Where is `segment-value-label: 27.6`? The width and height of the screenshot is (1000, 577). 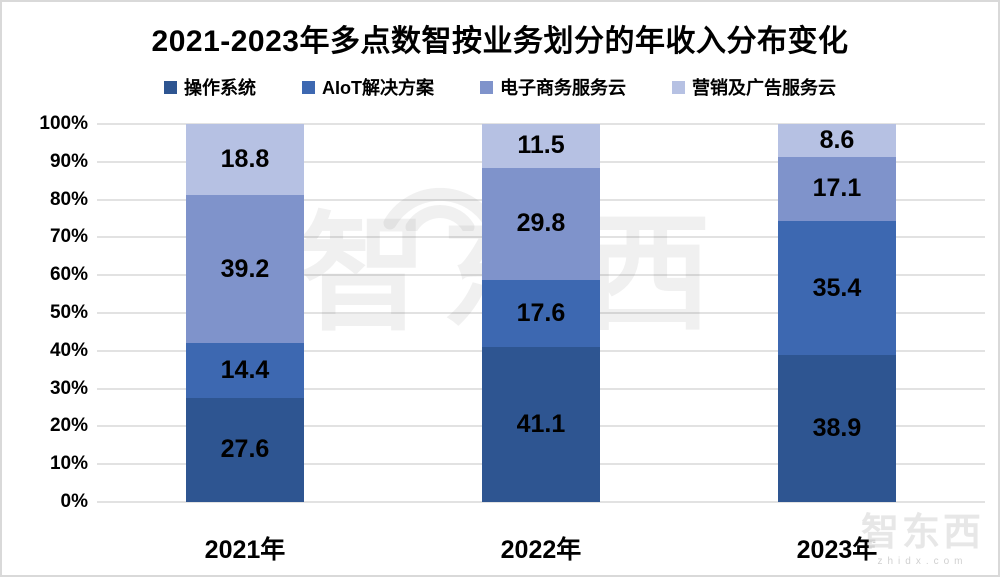
segment-value-label: 27.6 is located at coordinates (245, 449).